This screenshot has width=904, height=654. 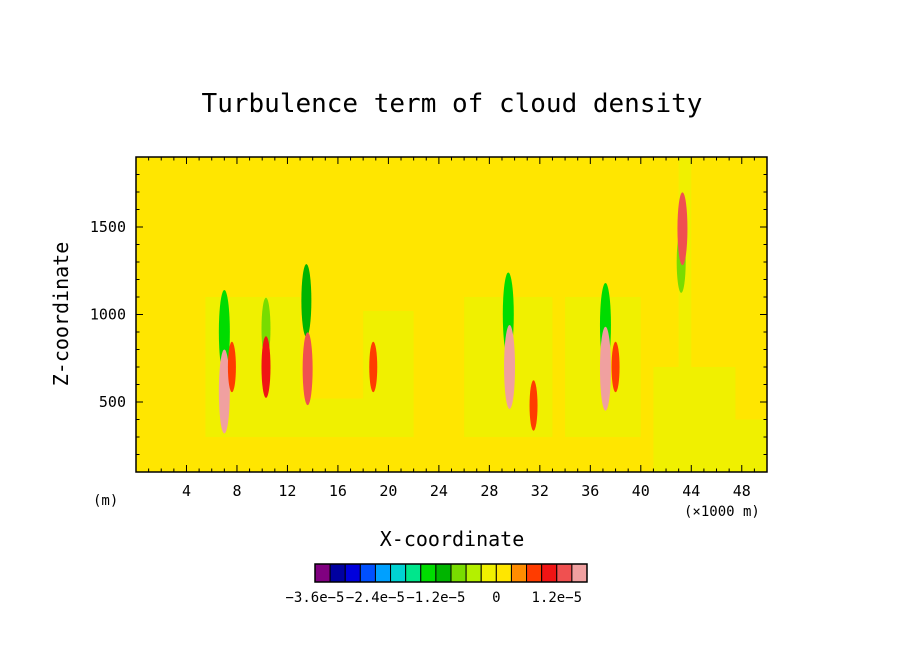 What do you see at coordinates (590, 491) in the screenshot?
I see `x-tick-label: 36` at bounding box center [590, 491].